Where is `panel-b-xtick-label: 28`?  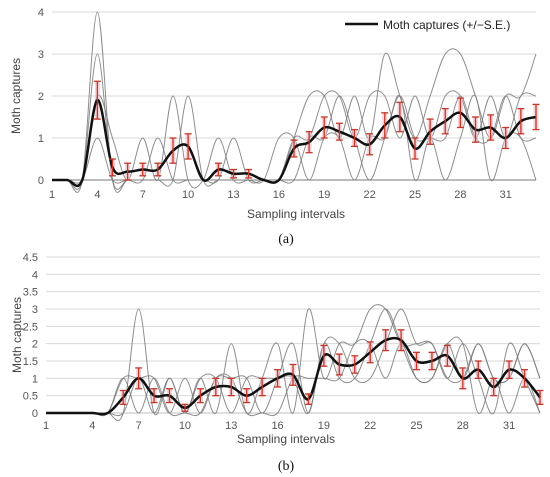 panel-b-xtick-label: 28 is located at coordinates (463, 426).